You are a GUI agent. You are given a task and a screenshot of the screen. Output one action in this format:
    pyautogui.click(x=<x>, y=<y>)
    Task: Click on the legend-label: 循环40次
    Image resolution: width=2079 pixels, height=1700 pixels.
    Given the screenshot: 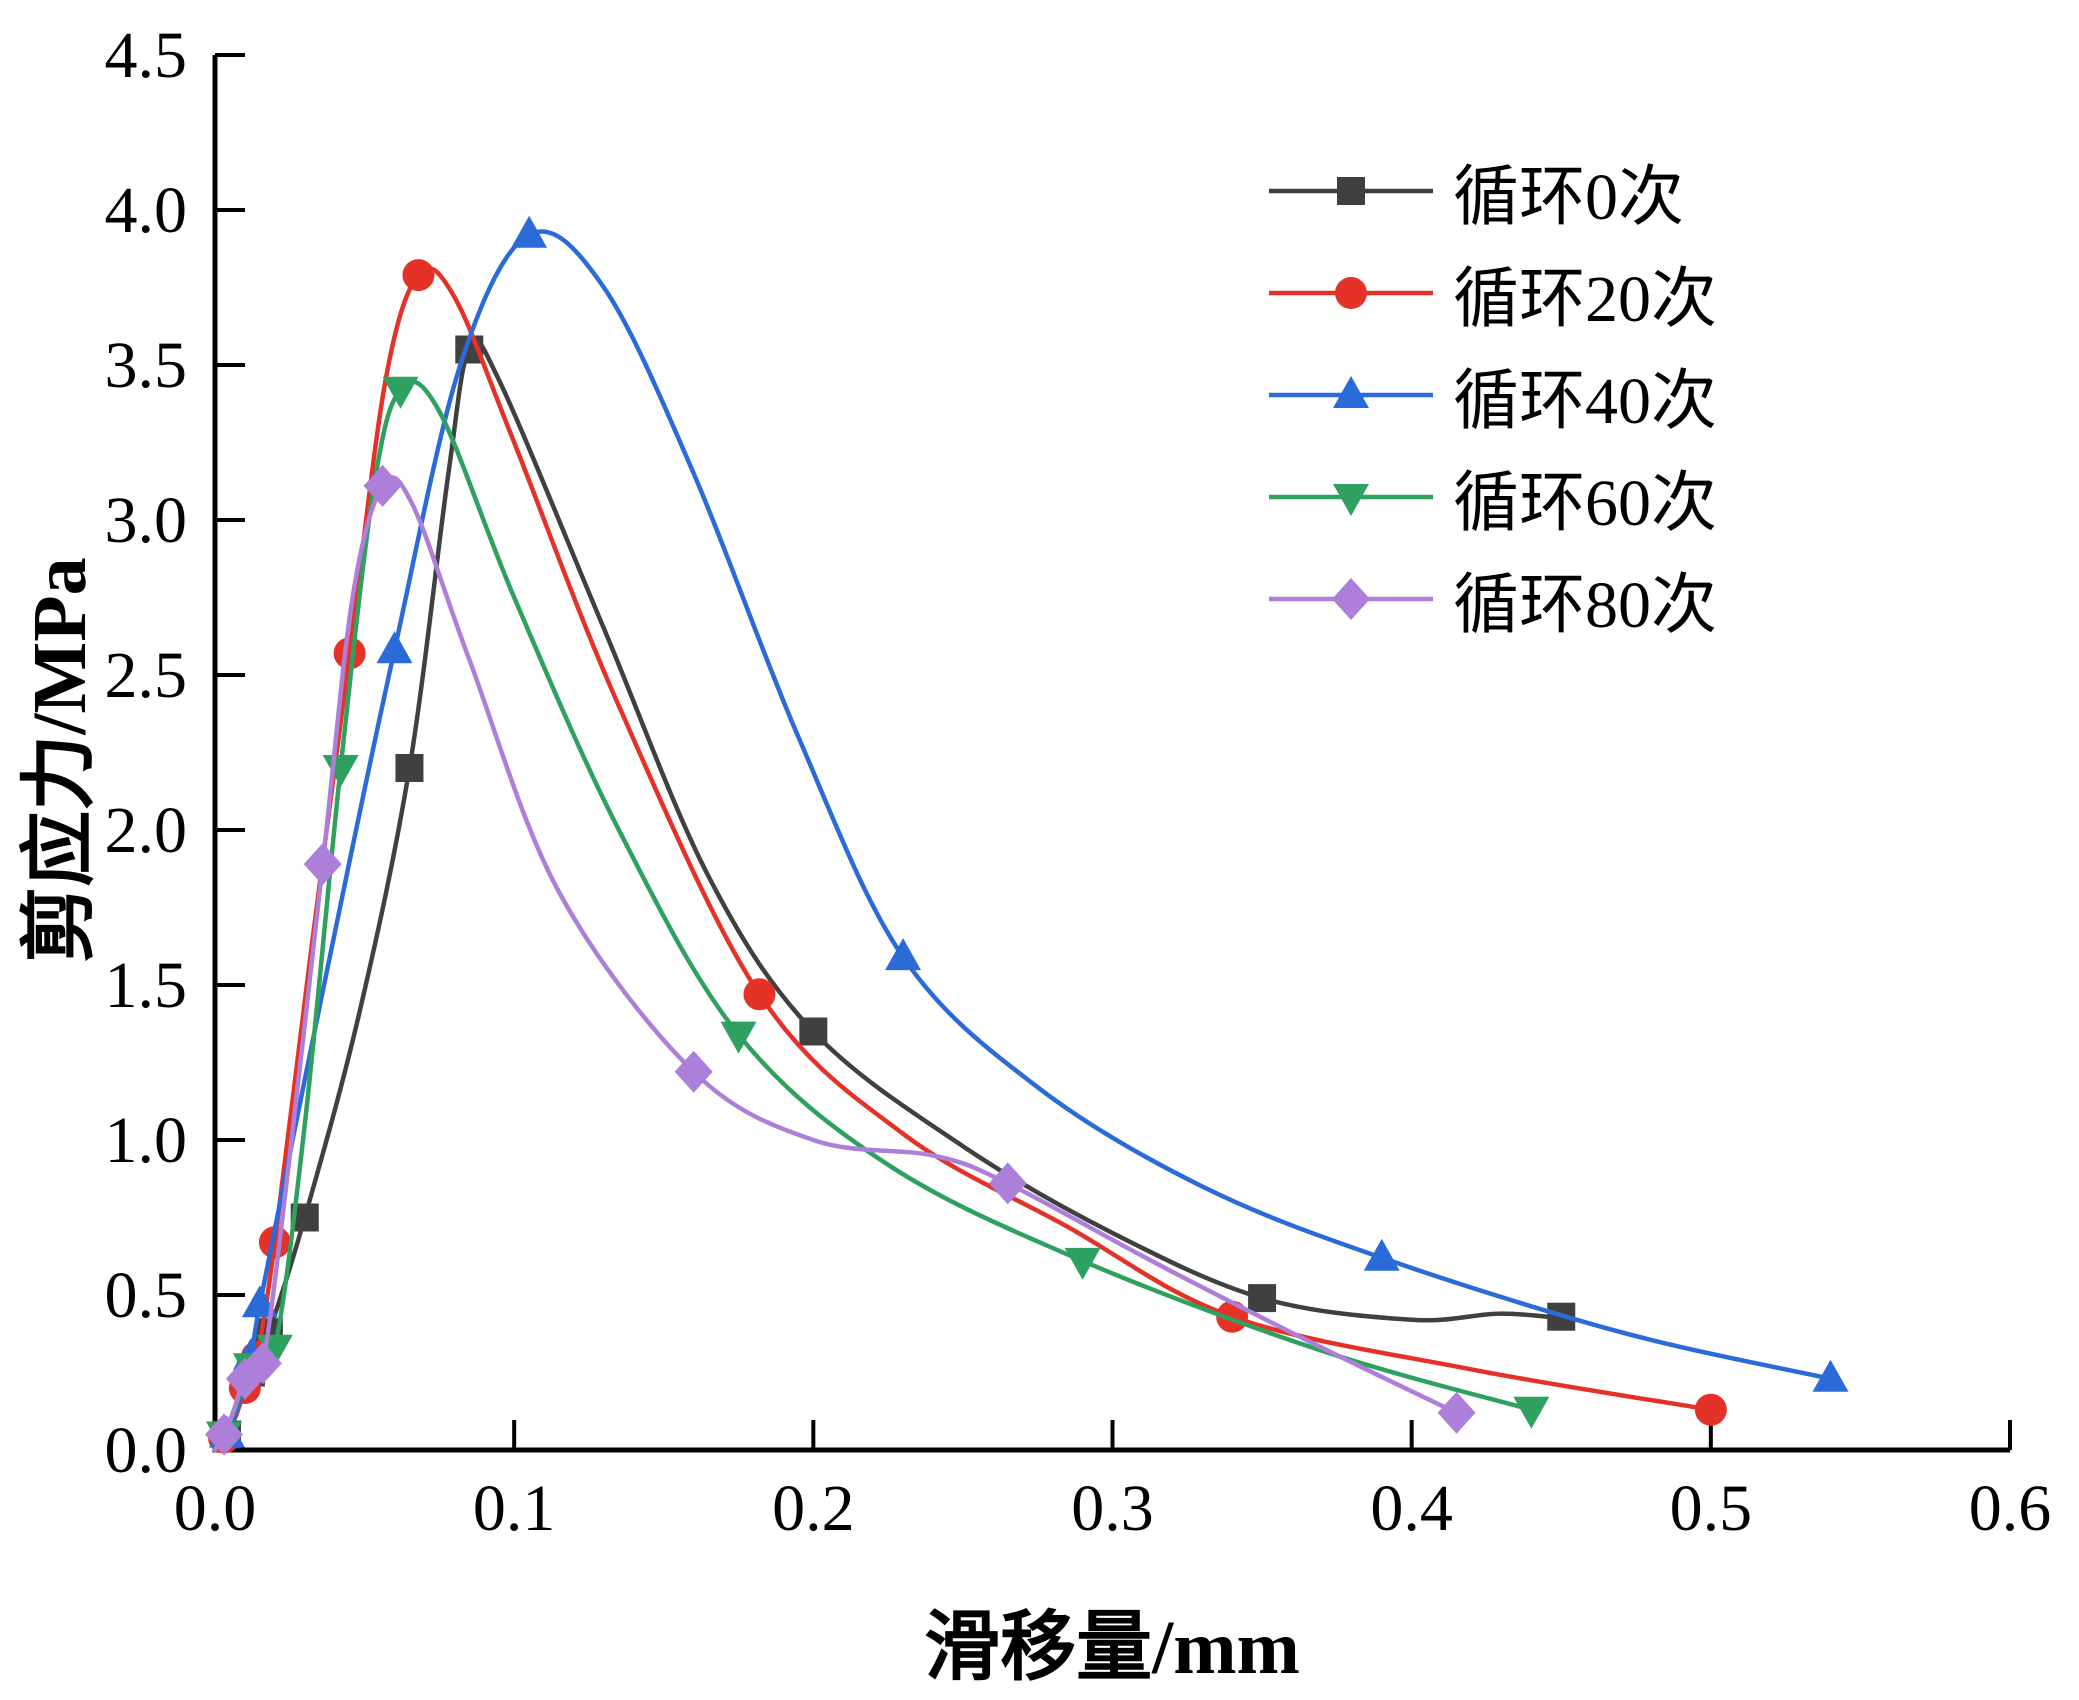 What is the action you would take?
    pyautogui.click(x=1585, y=401)
    